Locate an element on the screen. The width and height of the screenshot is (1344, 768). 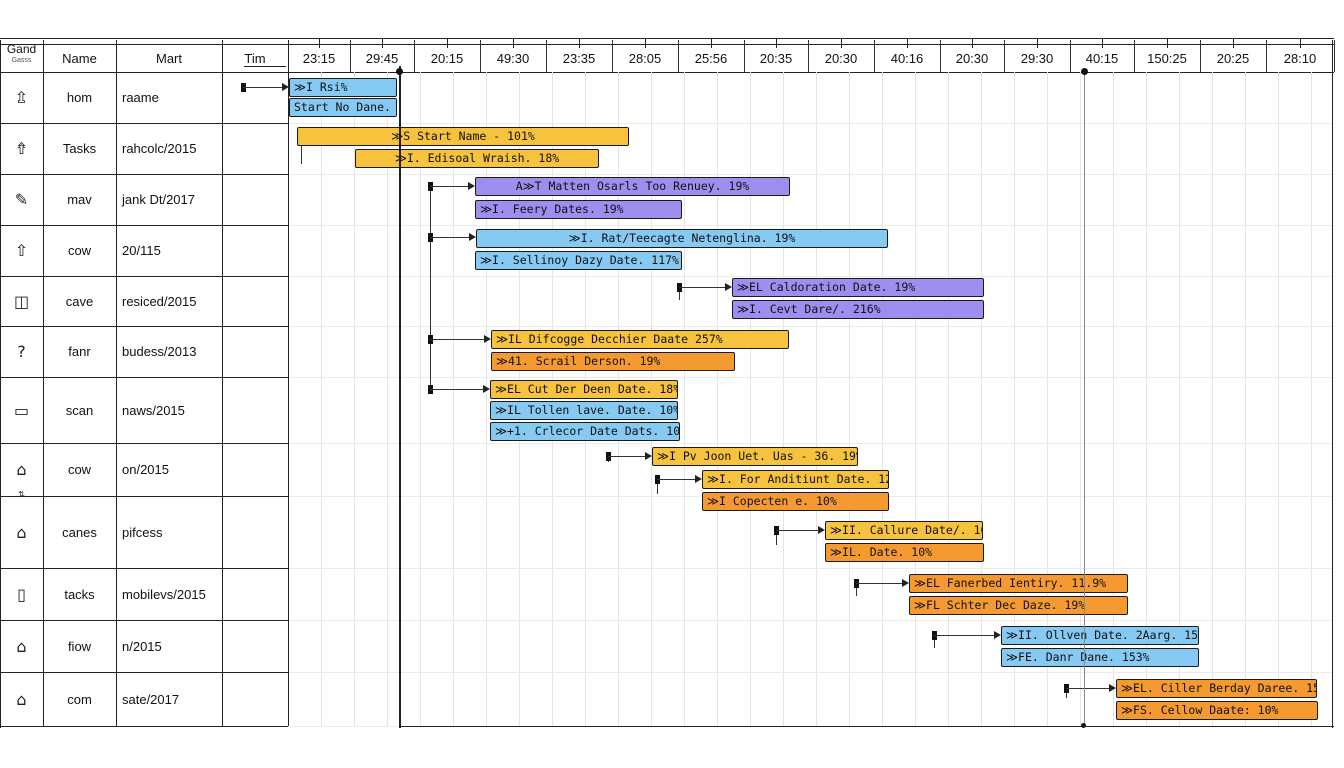
task-bar: ≫FL Schter Dec Daze. 19% is located at coordinates (1018, 605).